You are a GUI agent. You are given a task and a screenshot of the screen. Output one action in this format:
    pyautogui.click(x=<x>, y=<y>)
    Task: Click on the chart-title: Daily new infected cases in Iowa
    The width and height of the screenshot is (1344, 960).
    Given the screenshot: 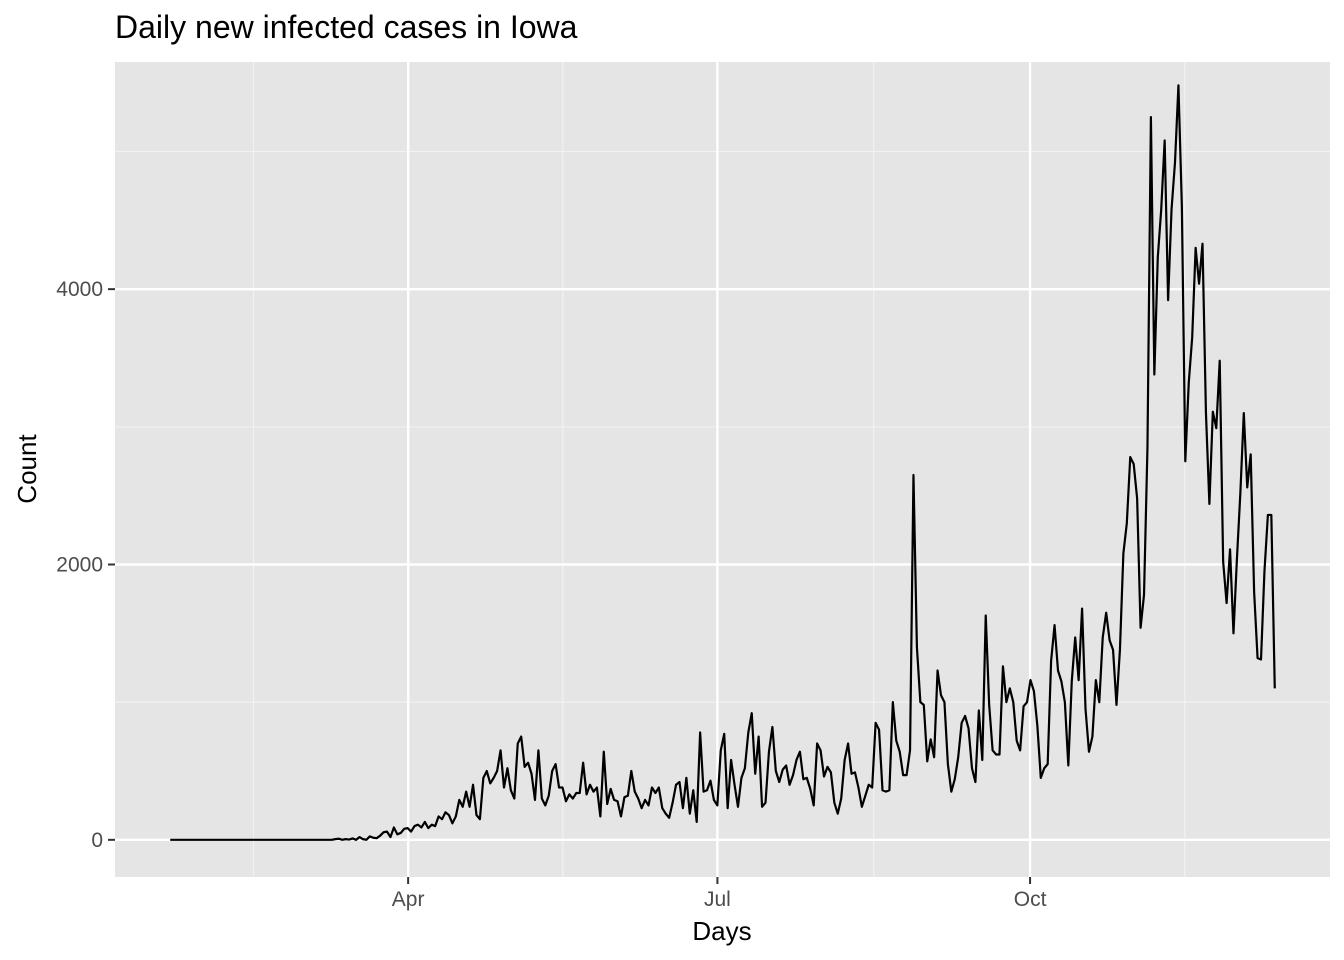 What is the action you would take?
    pyautogui.click(x=346, y=27)
    